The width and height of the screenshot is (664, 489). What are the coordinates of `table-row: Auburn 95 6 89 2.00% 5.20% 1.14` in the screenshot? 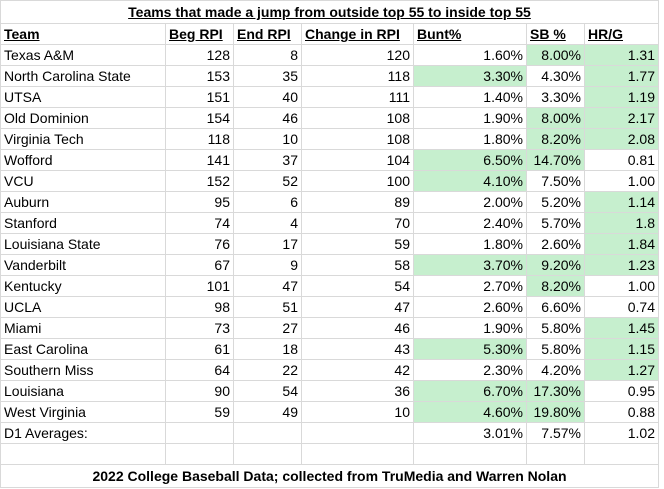 It's located at (329, 202).